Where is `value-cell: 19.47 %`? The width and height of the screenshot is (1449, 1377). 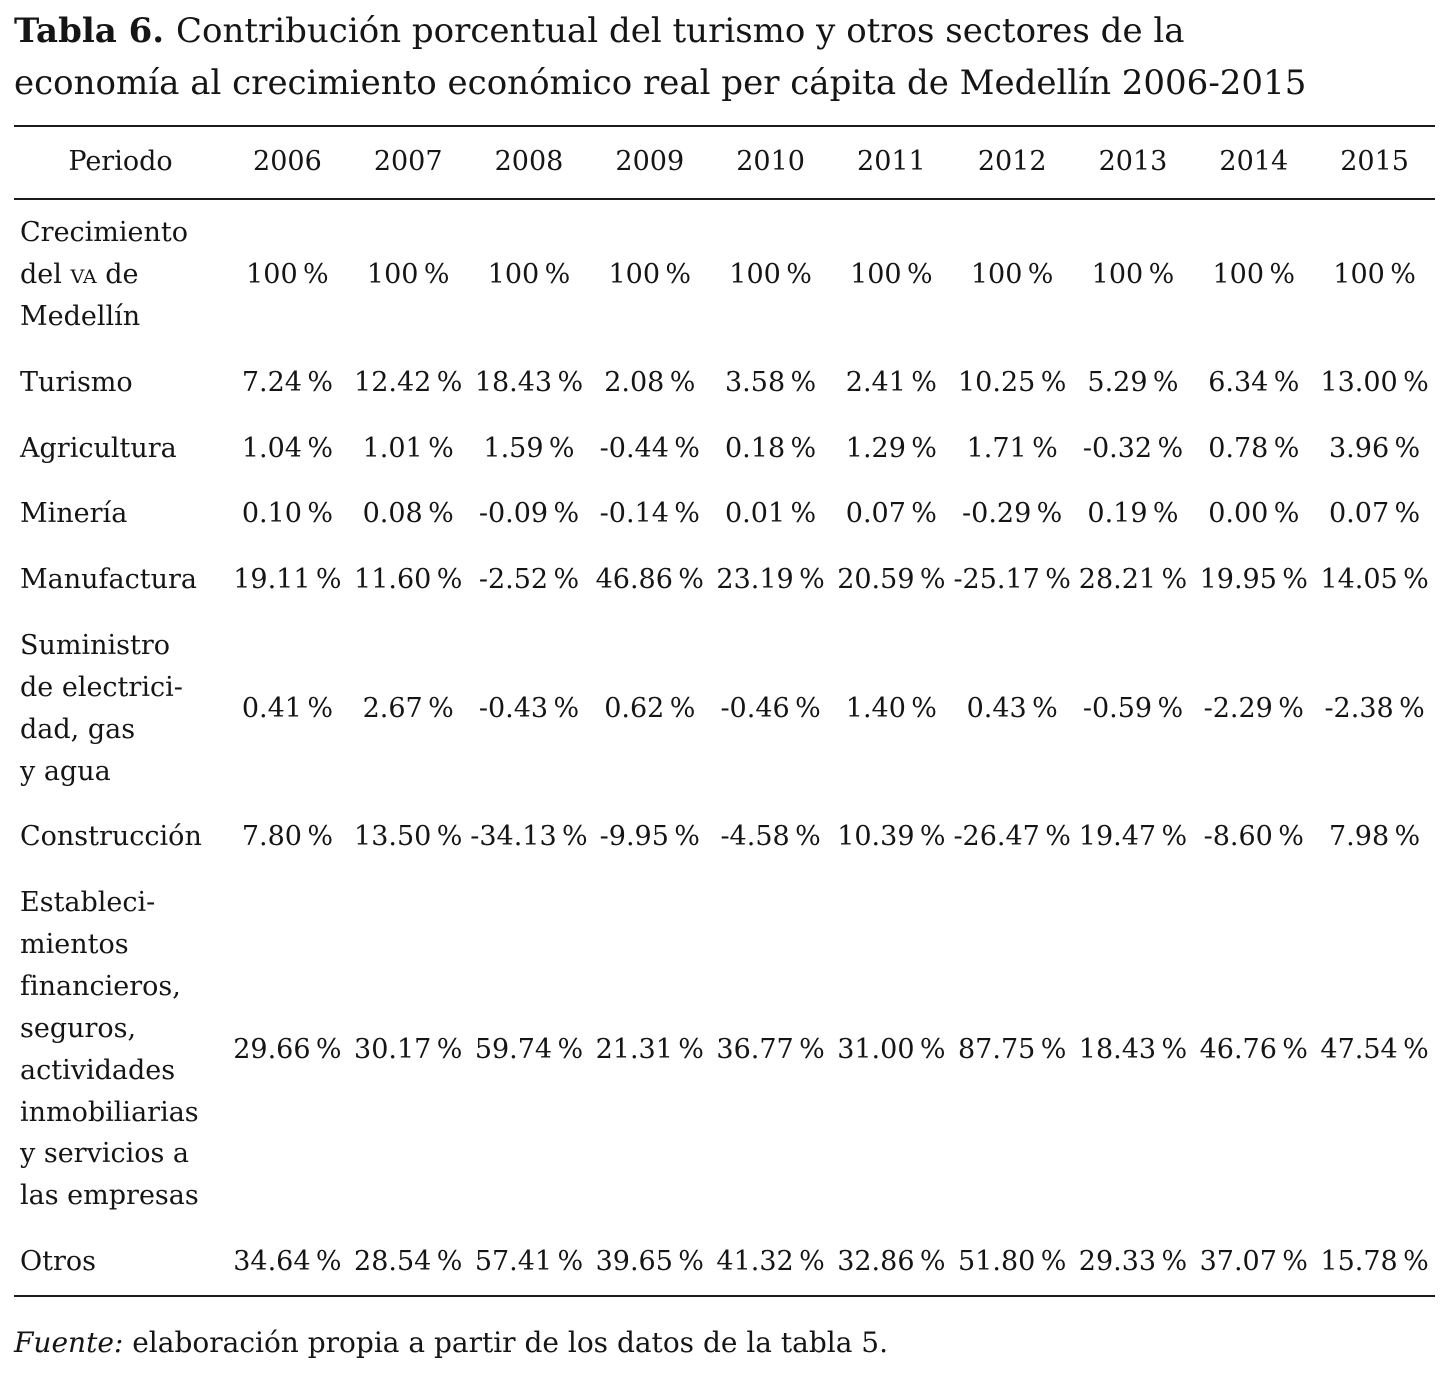 value-cell: 19.47 % is located at coordinates (1133, 837).